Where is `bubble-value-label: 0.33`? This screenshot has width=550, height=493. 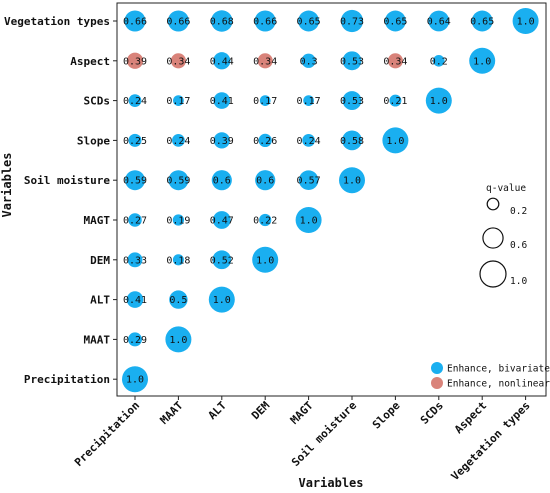 bubble-value-label: 0.33 is located at coordinates (135, 260).